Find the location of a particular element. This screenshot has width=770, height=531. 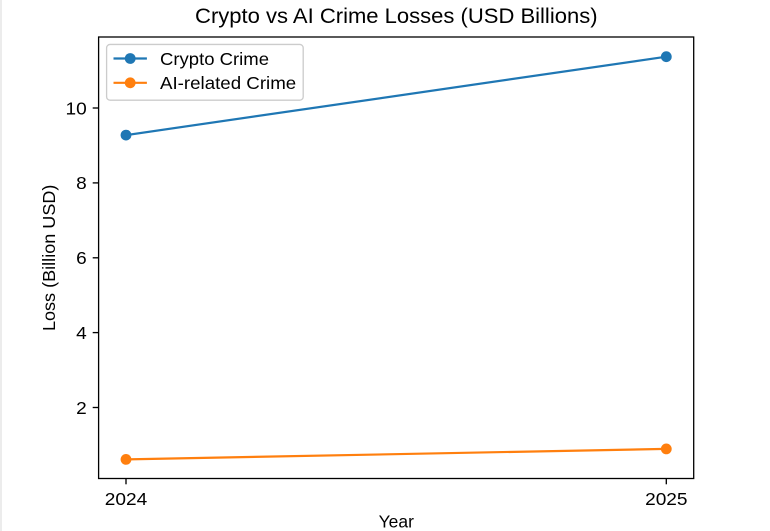

svg-text: 8 is located at coordinates (81, 183).